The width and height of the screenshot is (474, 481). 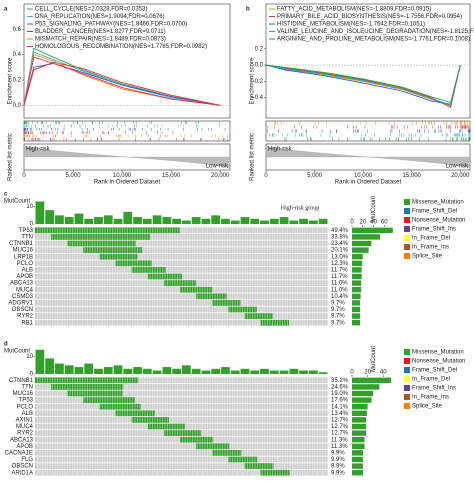 I want to click on gene-label: LRP1B, so click(x=23, y=257).